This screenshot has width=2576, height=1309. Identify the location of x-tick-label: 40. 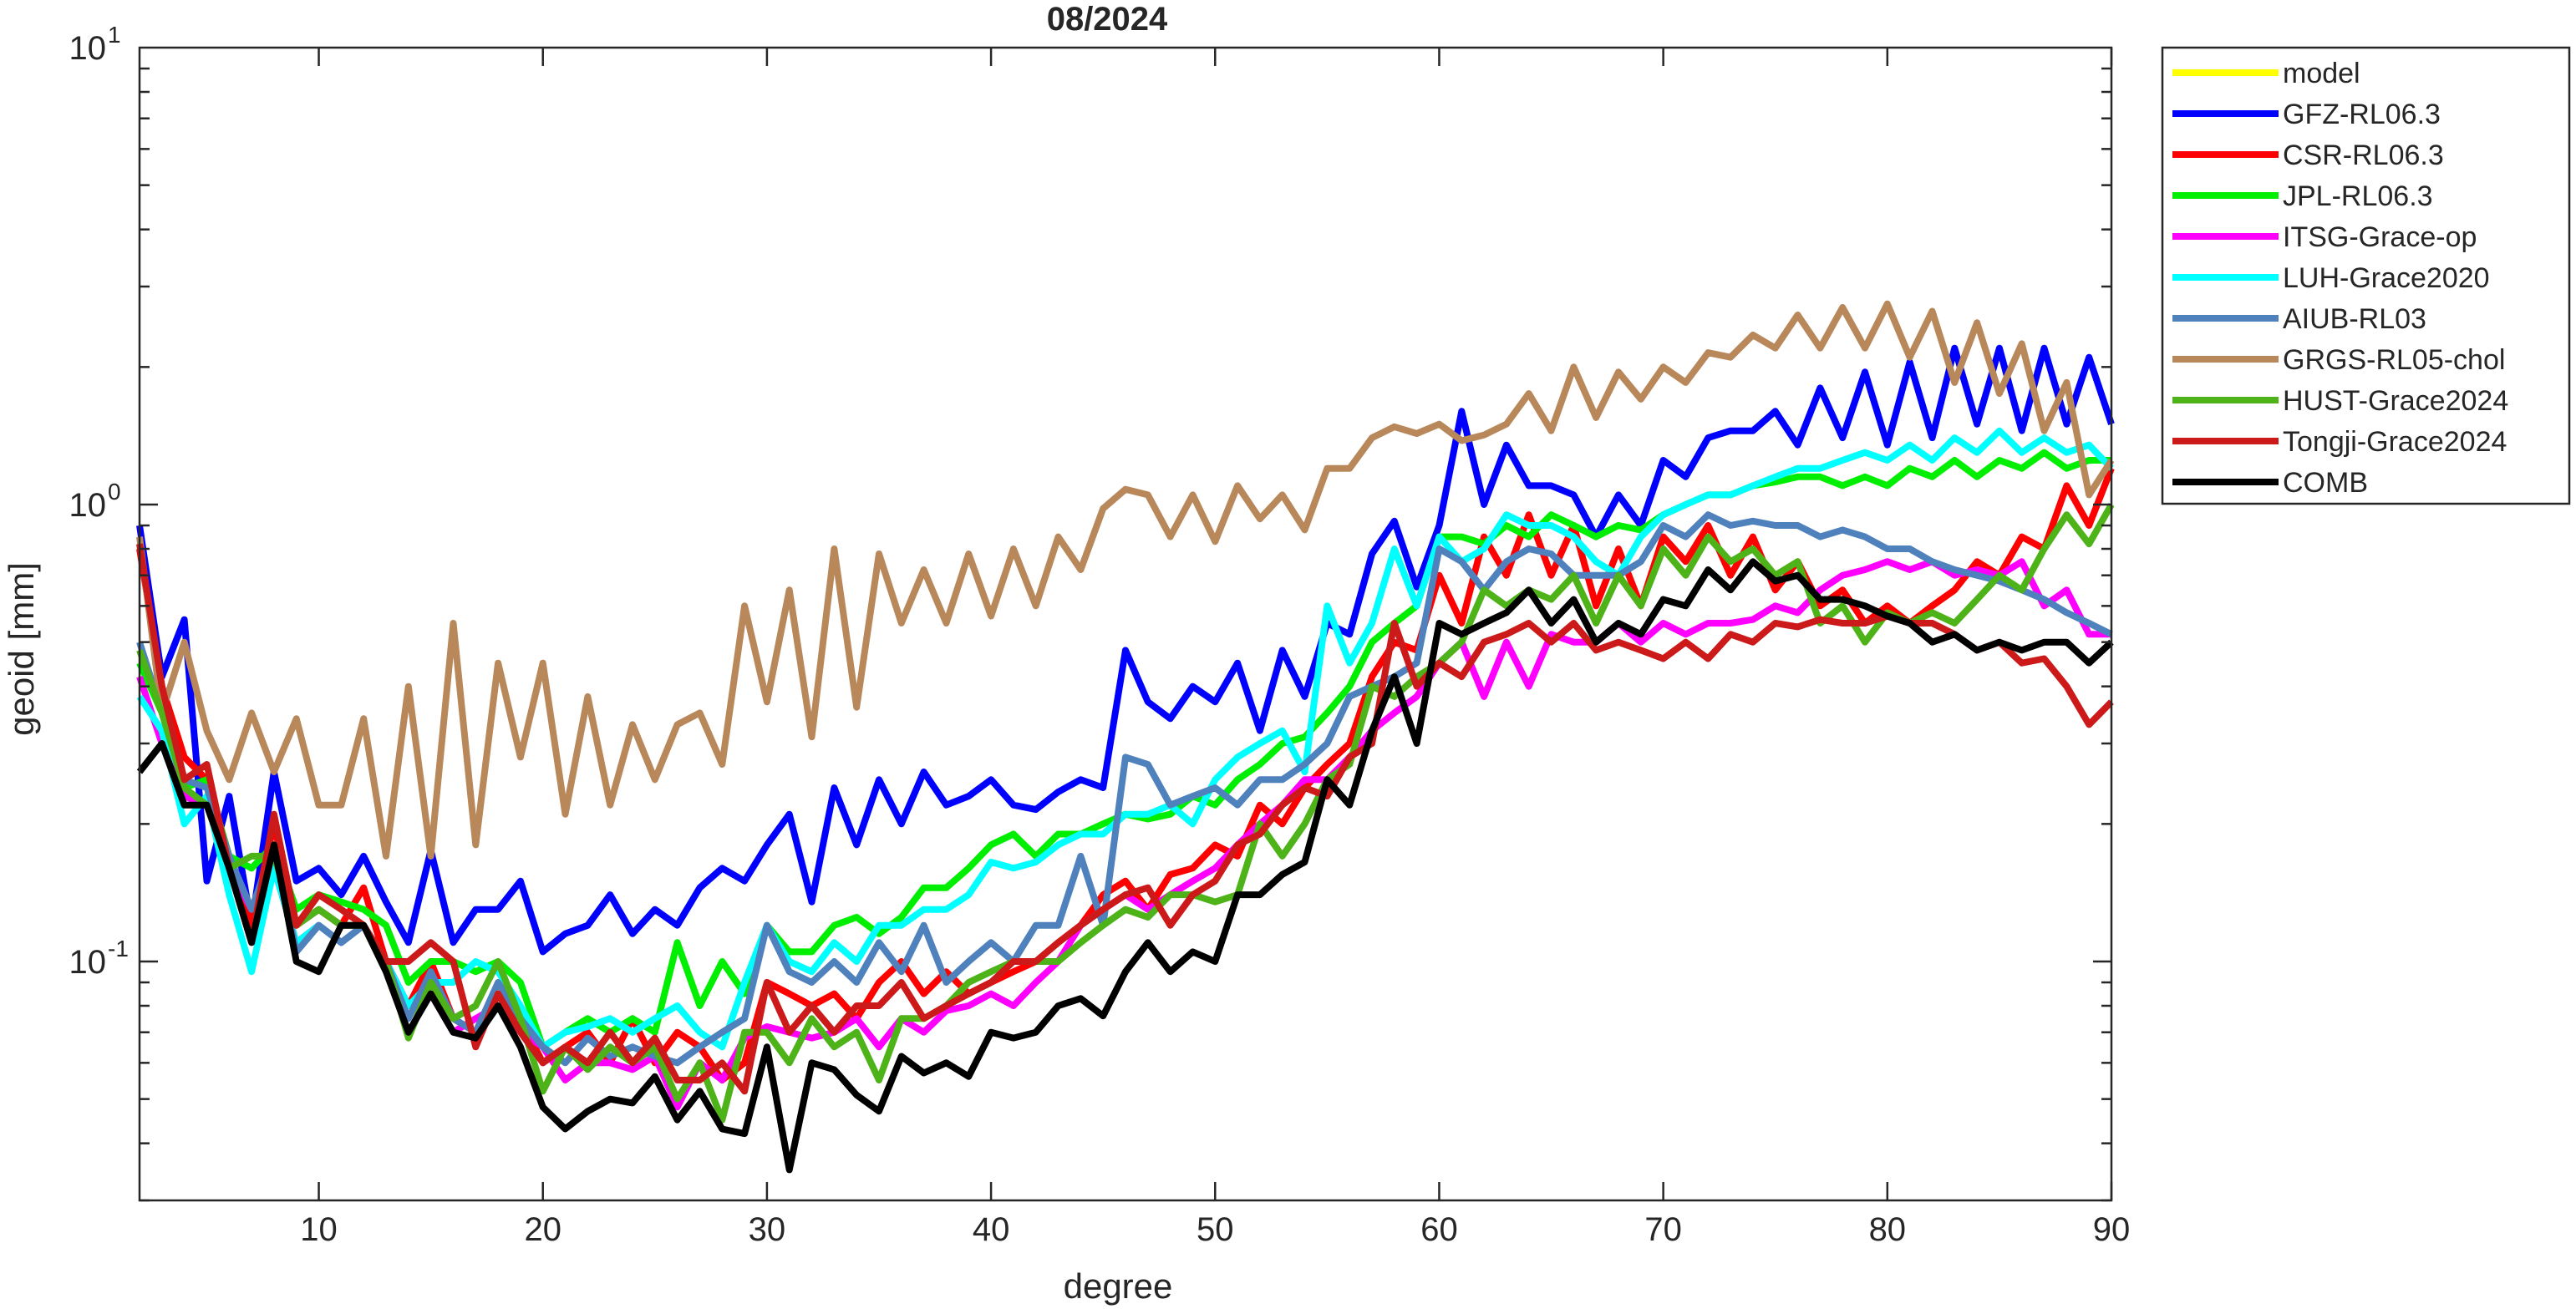
(991, 1229).